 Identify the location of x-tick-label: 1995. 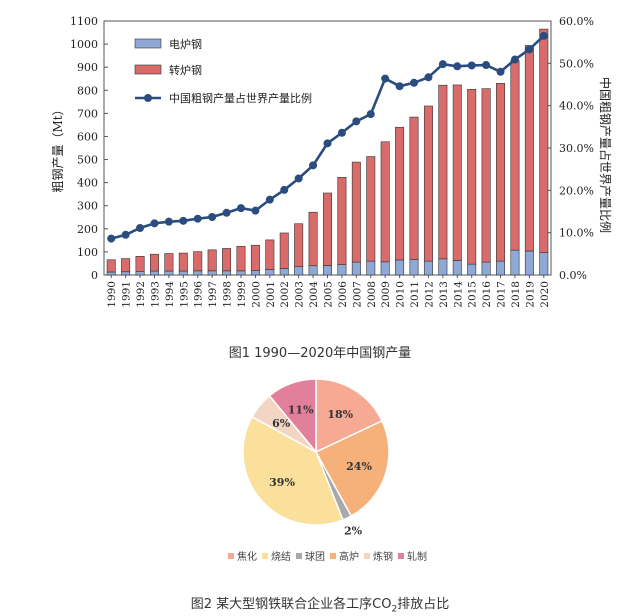
(184, 294).